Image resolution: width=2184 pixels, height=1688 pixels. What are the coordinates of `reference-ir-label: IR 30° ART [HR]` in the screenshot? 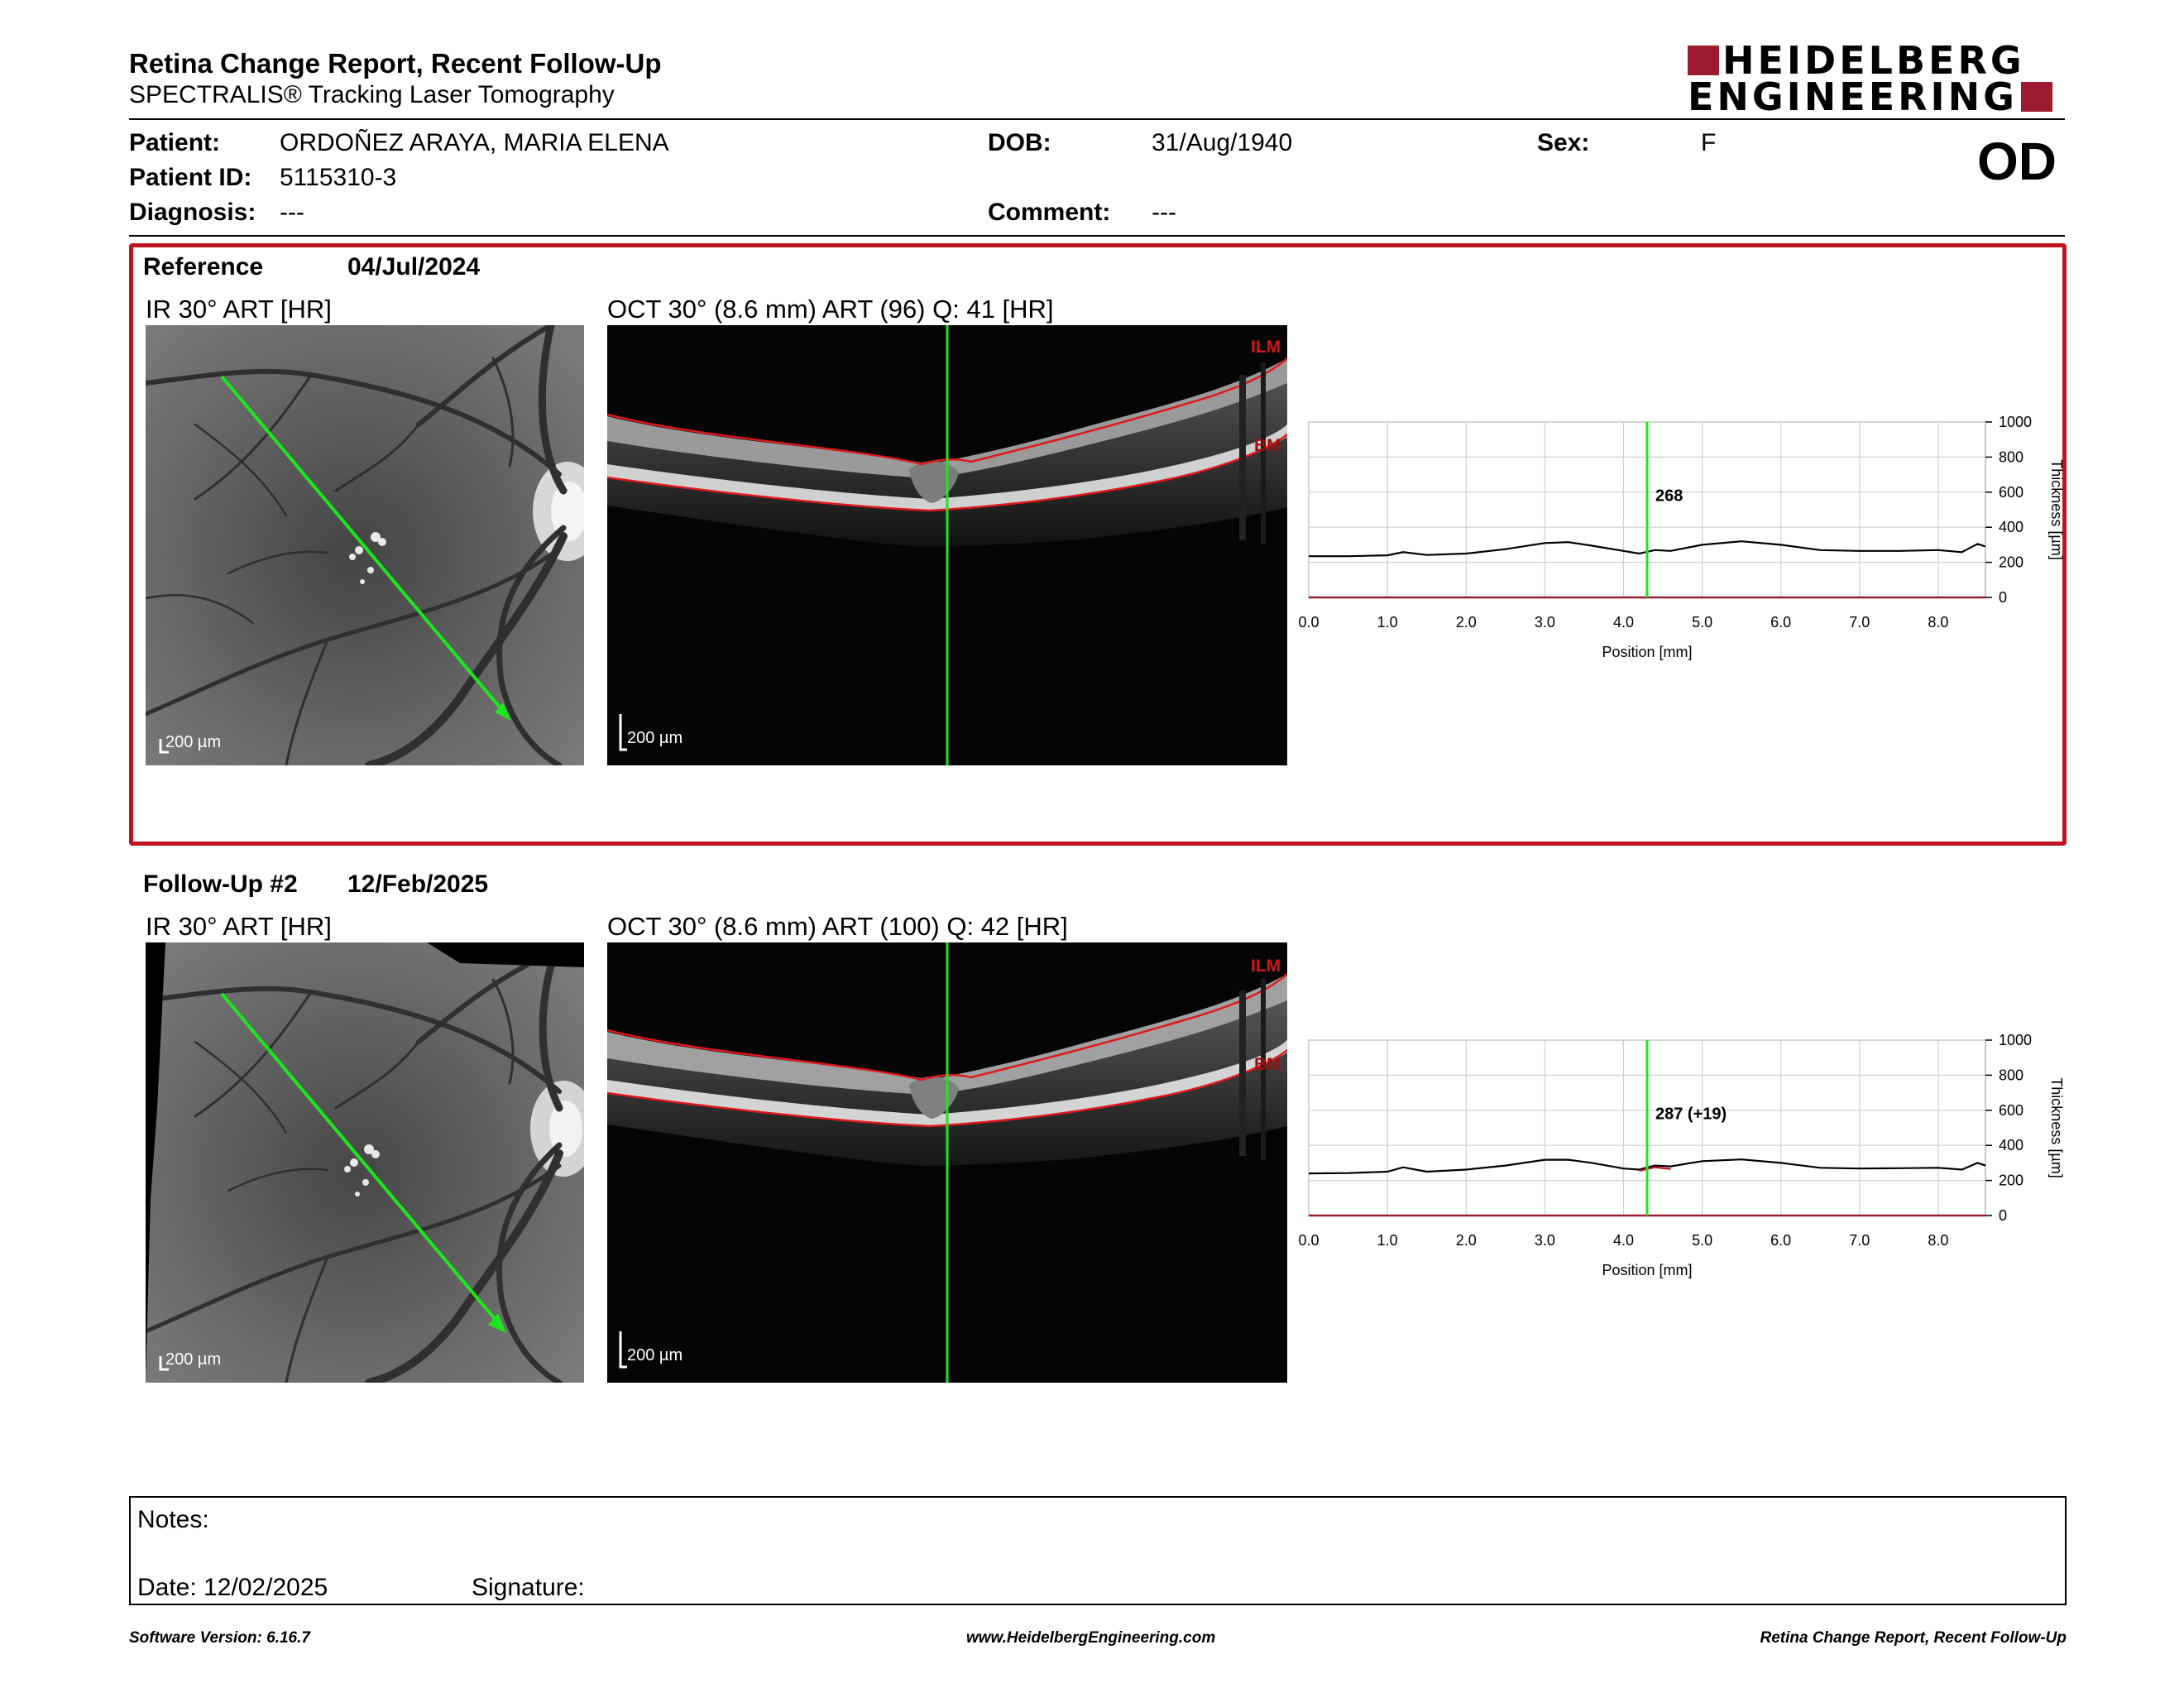 It's located at (239, 309).